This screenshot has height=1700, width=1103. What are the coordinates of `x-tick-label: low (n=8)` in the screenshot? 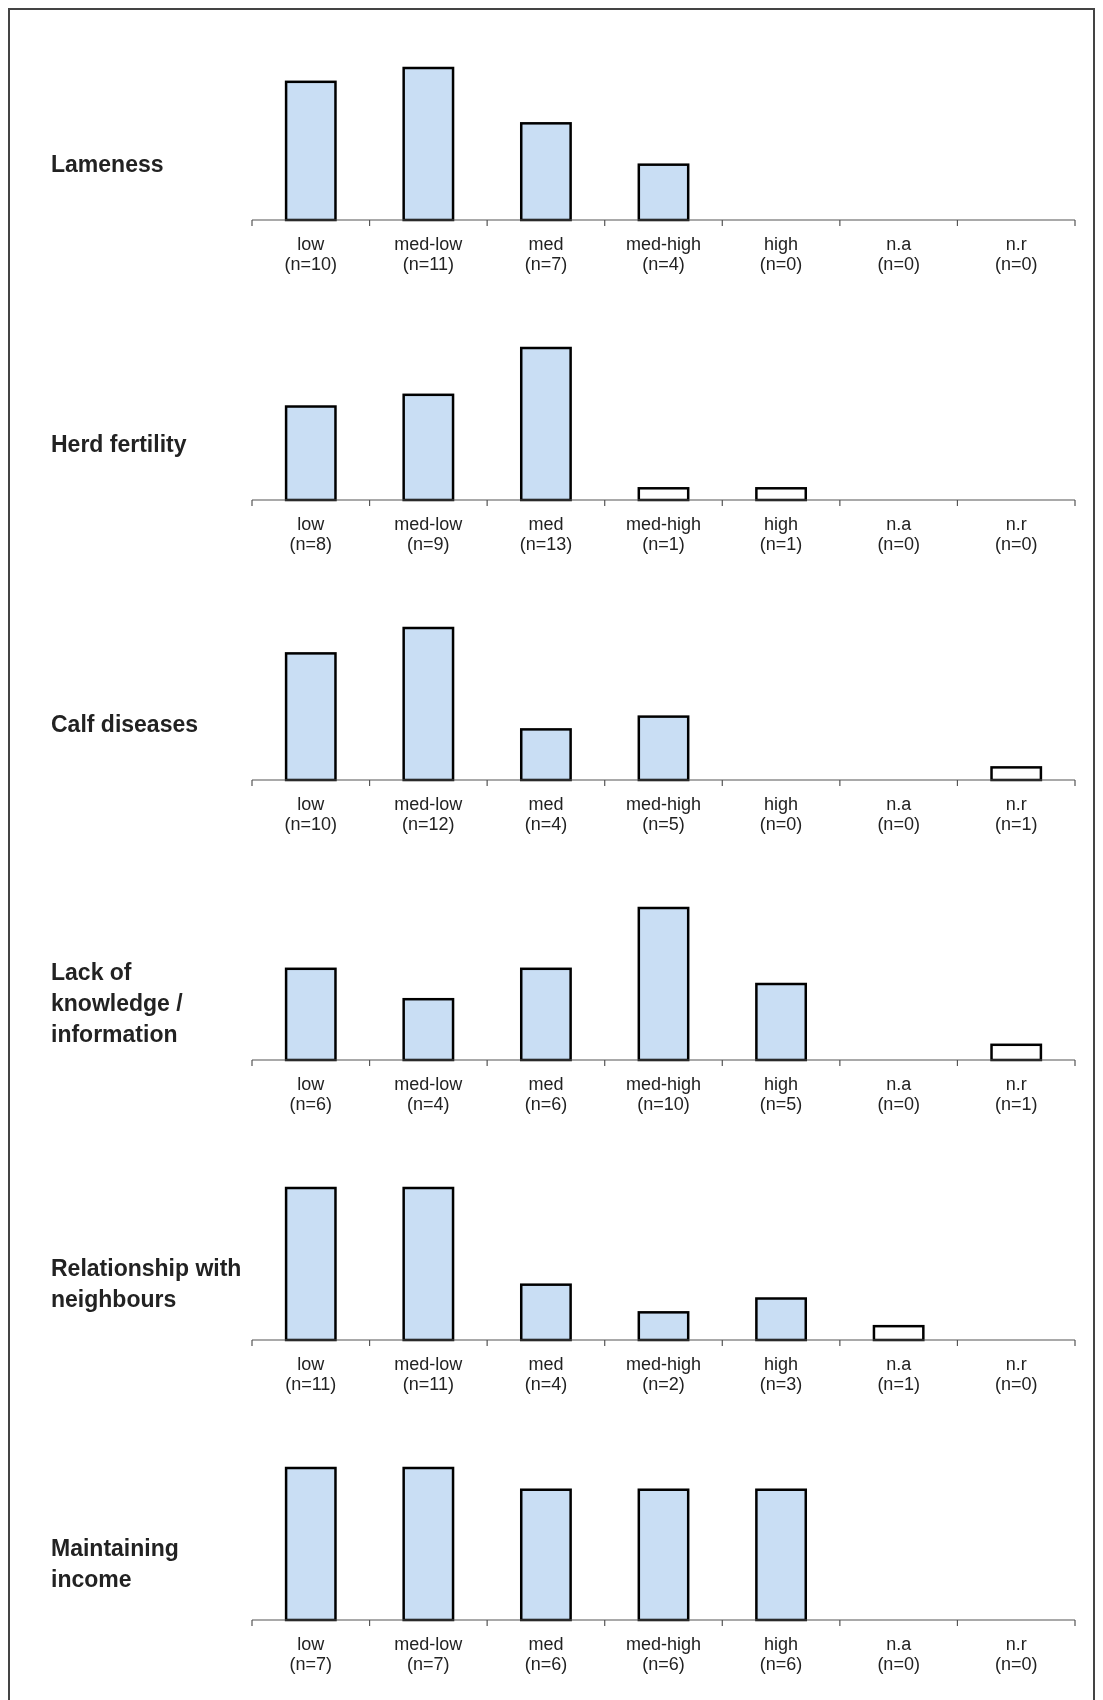 It's located at (311, 534).